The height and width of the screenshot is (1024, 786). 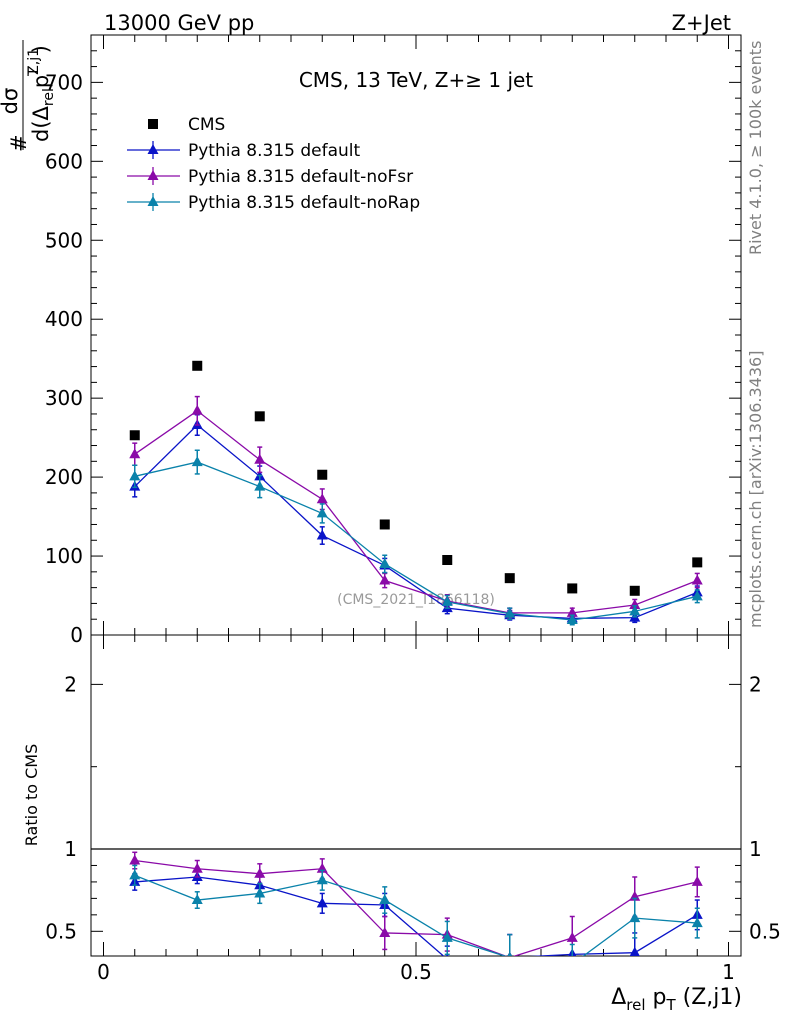 What do you see at coordinates (41, 49) in the screenshot?
I see `y-label-den-close: )` at bounding box center [41, 49].